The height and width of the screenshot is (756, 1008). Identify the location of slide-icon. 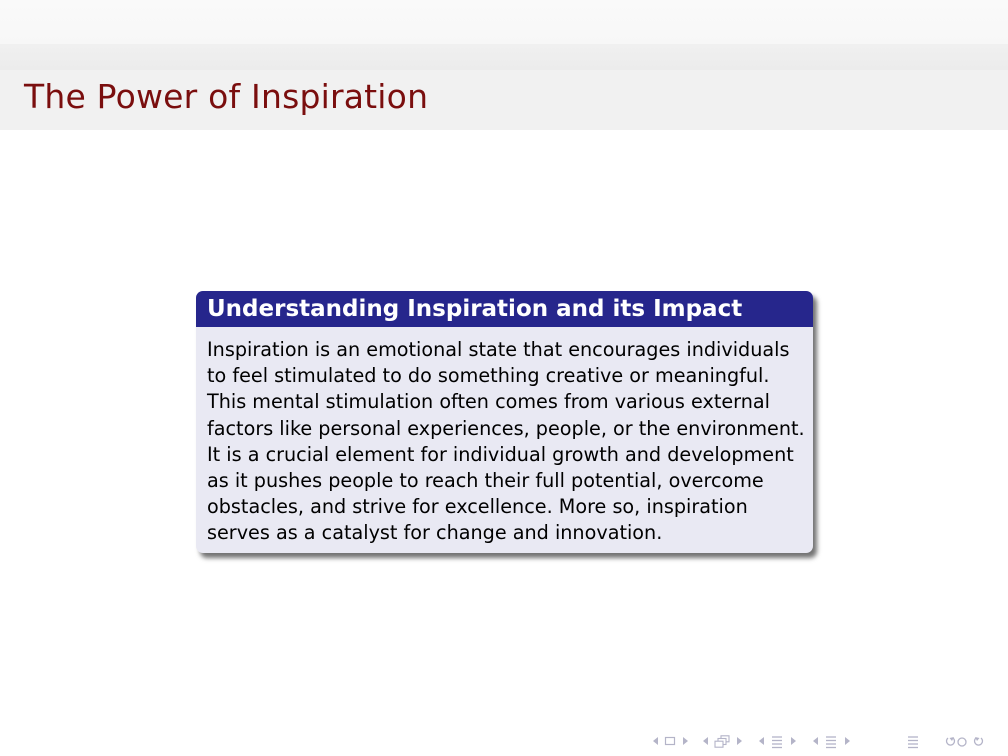
(670, 741).